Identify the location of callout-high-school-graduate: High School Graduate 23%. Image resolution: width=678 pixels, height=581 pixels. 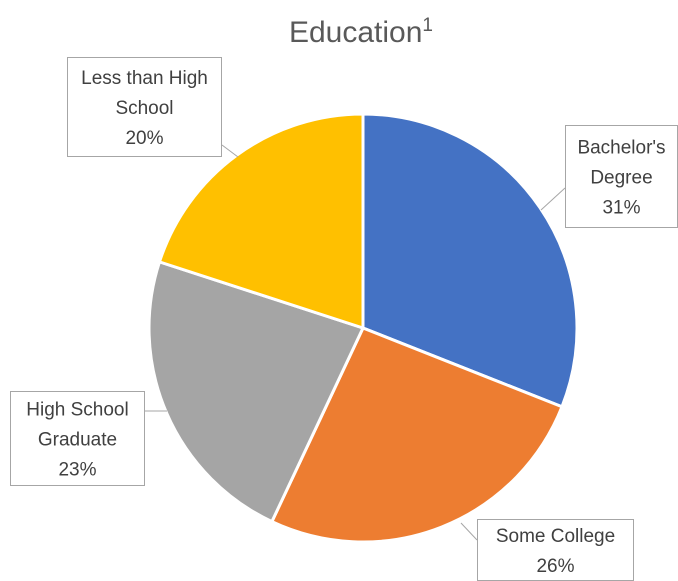
(88, 438).